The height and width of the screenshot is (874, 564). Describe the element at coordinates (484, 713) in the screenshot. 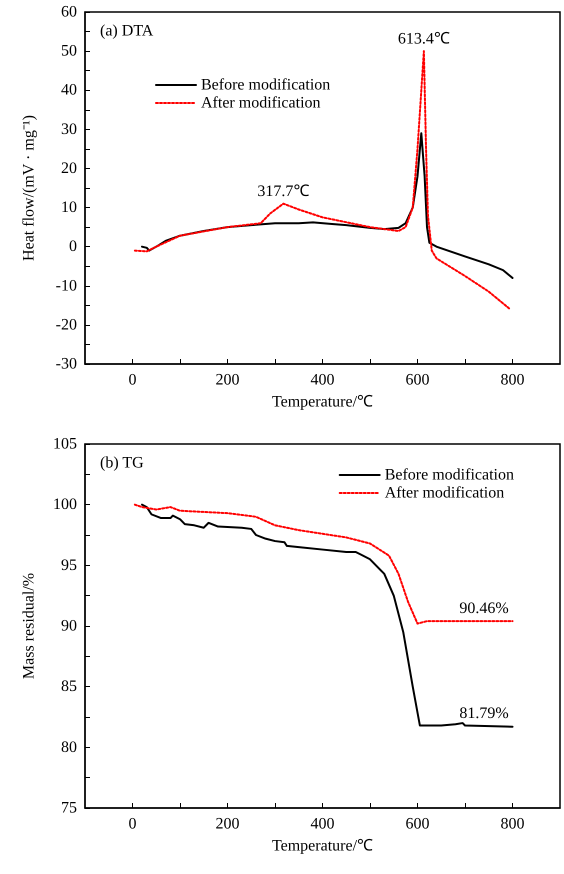

I see `annotation: 81.79%` at that location.